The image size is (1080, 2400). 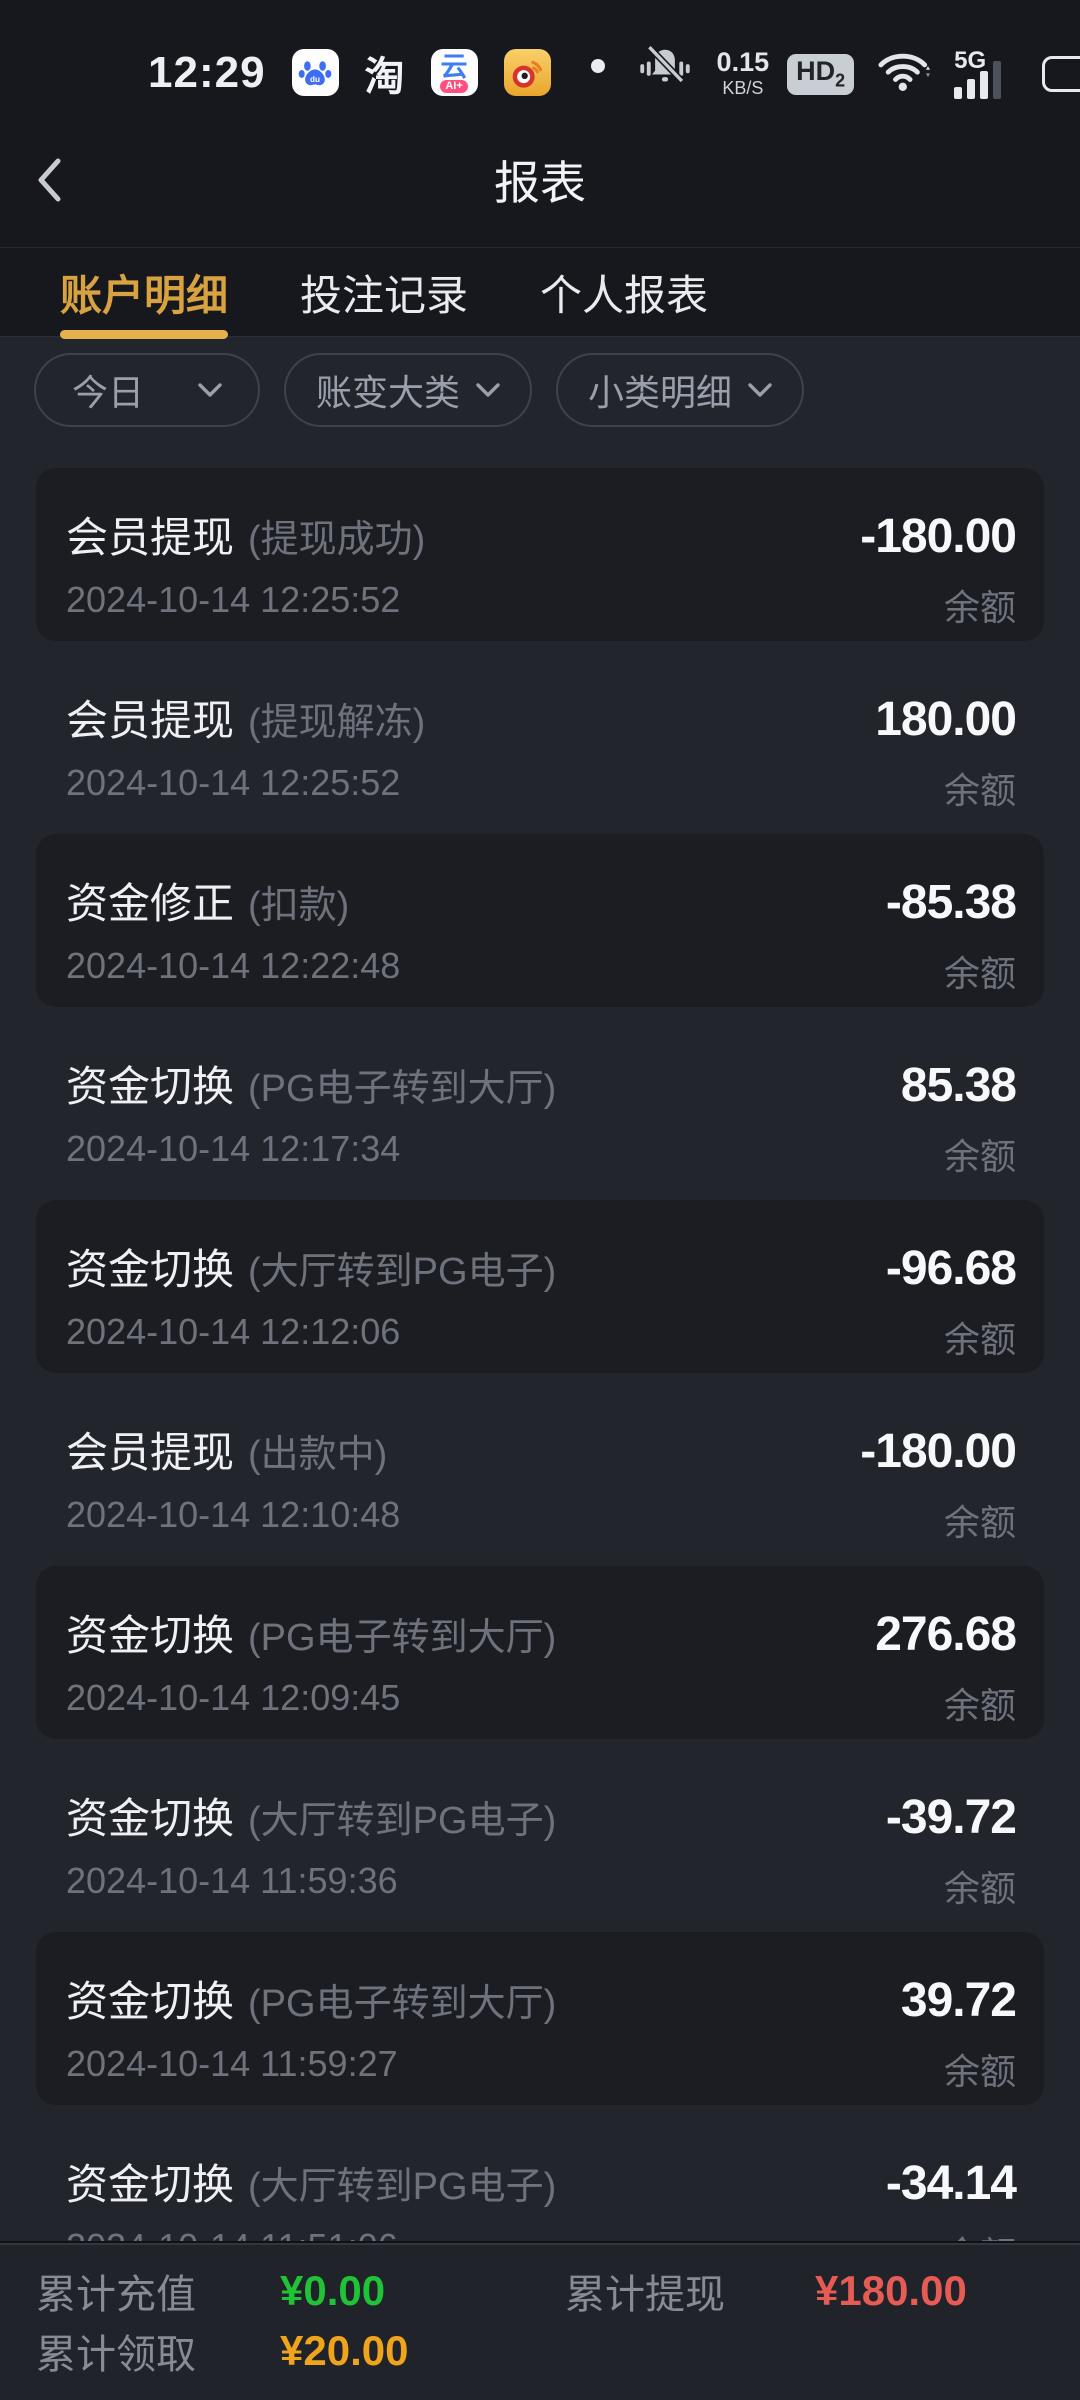 I want to click on header: 报表, so click(x=540, y=179).